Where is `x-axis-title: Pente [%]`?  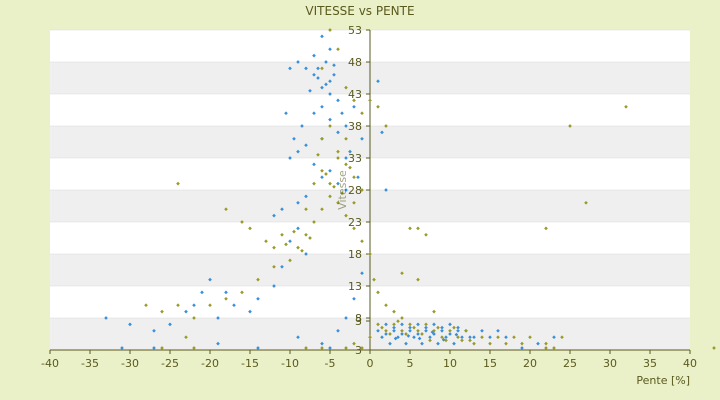 x-axis-title: Pente [%] is located at coordinates (663, 380).